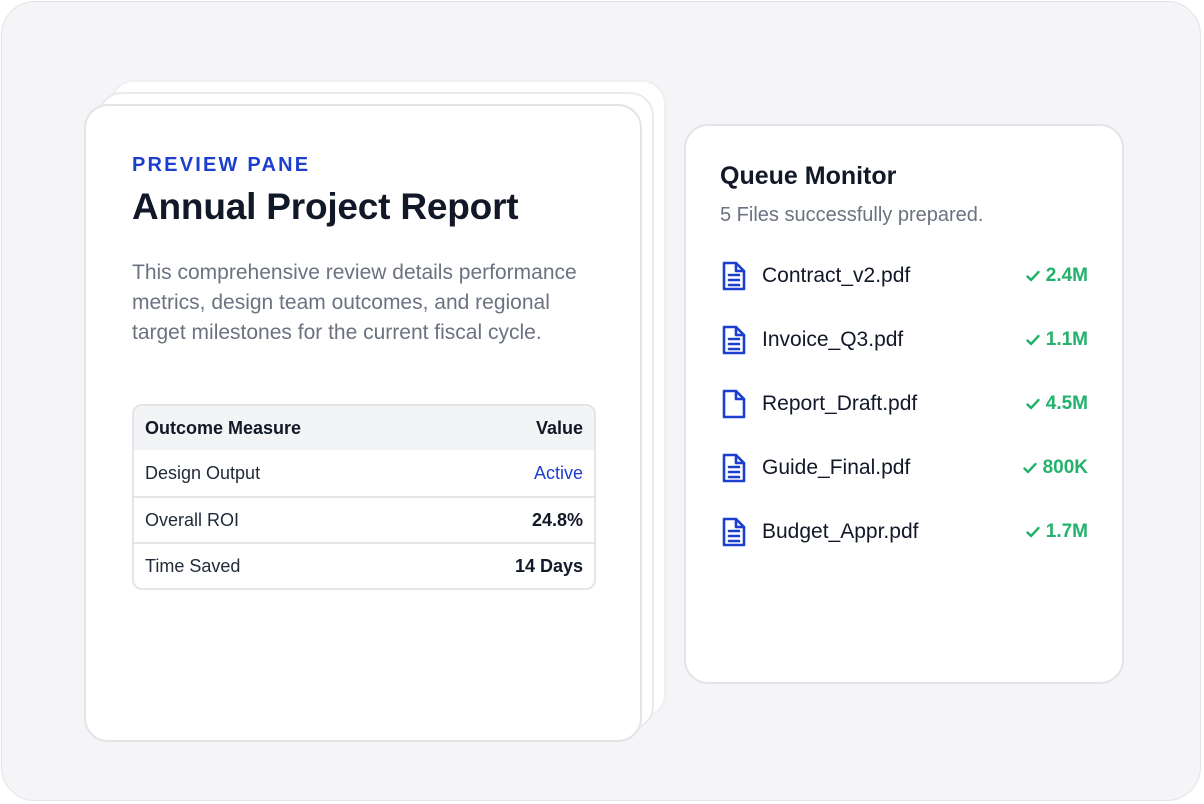 The height and width of the screenshot is (804, 1204). What do you see at coordinates (808, 176) in the screenshot?
I see `queue-title: Queue Monitor` at bounding box center [808, 176].